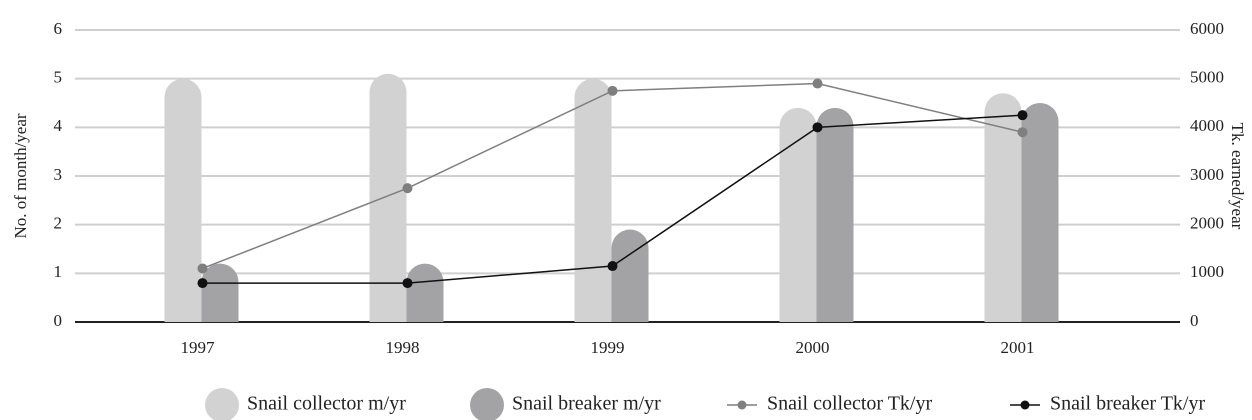 Image resolution: width=1252 pixels, height=420 pixels. I want to click on y-tick-label: 1, so click(58, 271).